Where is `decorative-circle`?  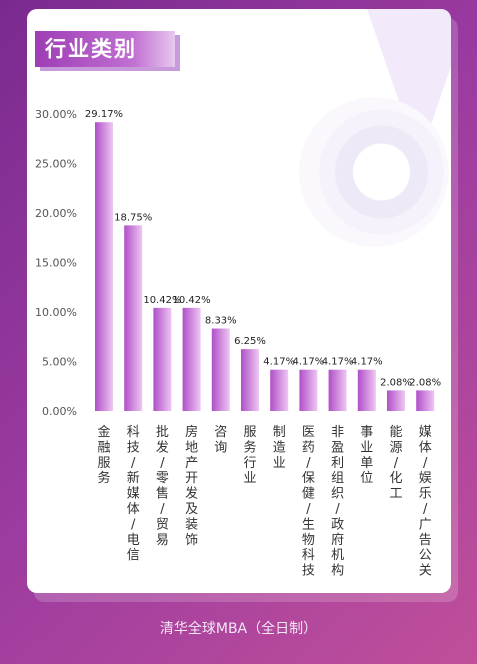
decorative-circle is located at coordinates (374, 172).